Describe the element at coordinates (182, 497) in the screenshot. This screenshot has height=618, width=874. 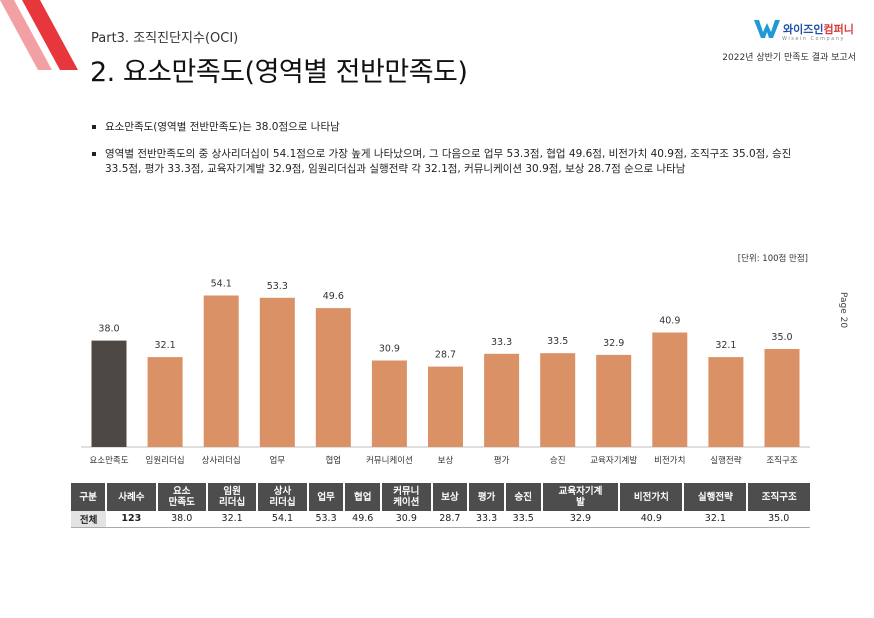
I see `table-header-cell: 요소 만족도` at that location.